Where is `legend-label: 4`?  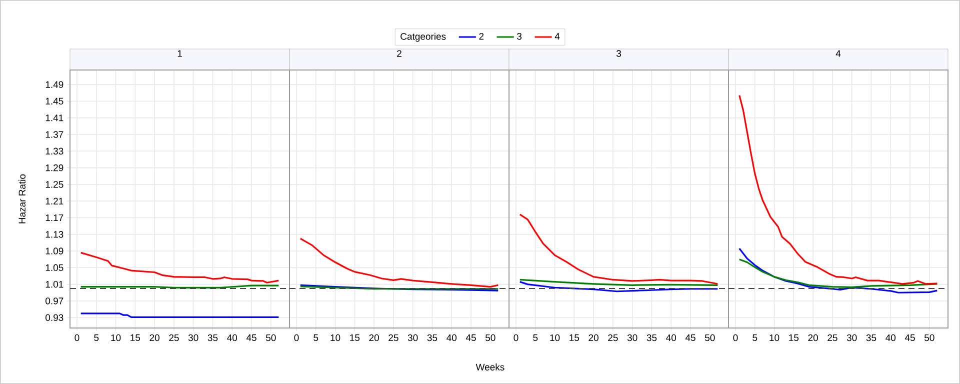
legend-label: 4 is located at coordinates (557, 36).